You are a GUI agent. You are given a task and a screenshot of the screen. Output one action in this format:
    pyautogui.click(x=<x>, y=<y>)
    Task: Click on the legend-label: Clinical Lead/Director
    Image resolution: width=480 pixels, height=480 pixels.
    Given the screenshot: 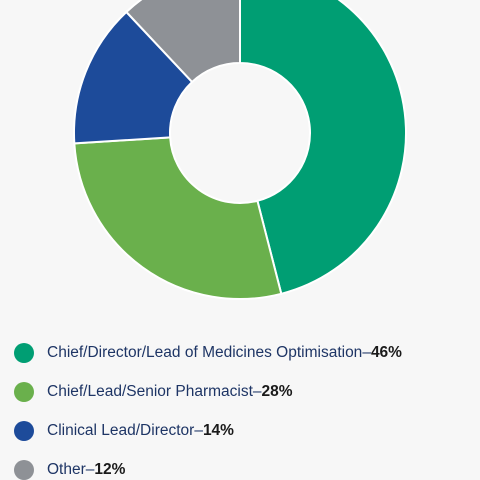 What is the action you would take?
    pyautogui.click(x=121, y=430)
    